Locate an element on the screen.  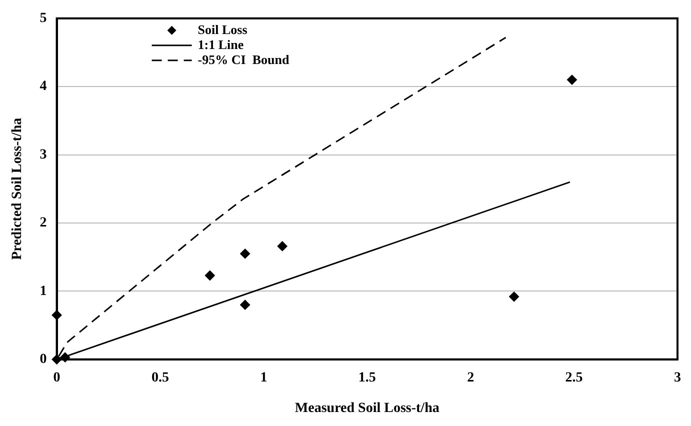
y-tick-label: 5 is located at coordinates (43, 18).